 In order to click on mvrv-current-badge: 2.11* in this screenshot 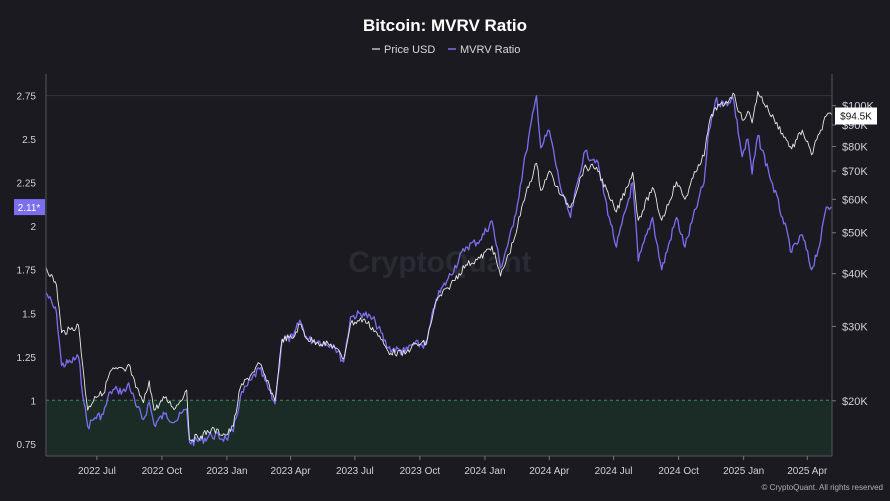, I will do `click(29, 207)`.